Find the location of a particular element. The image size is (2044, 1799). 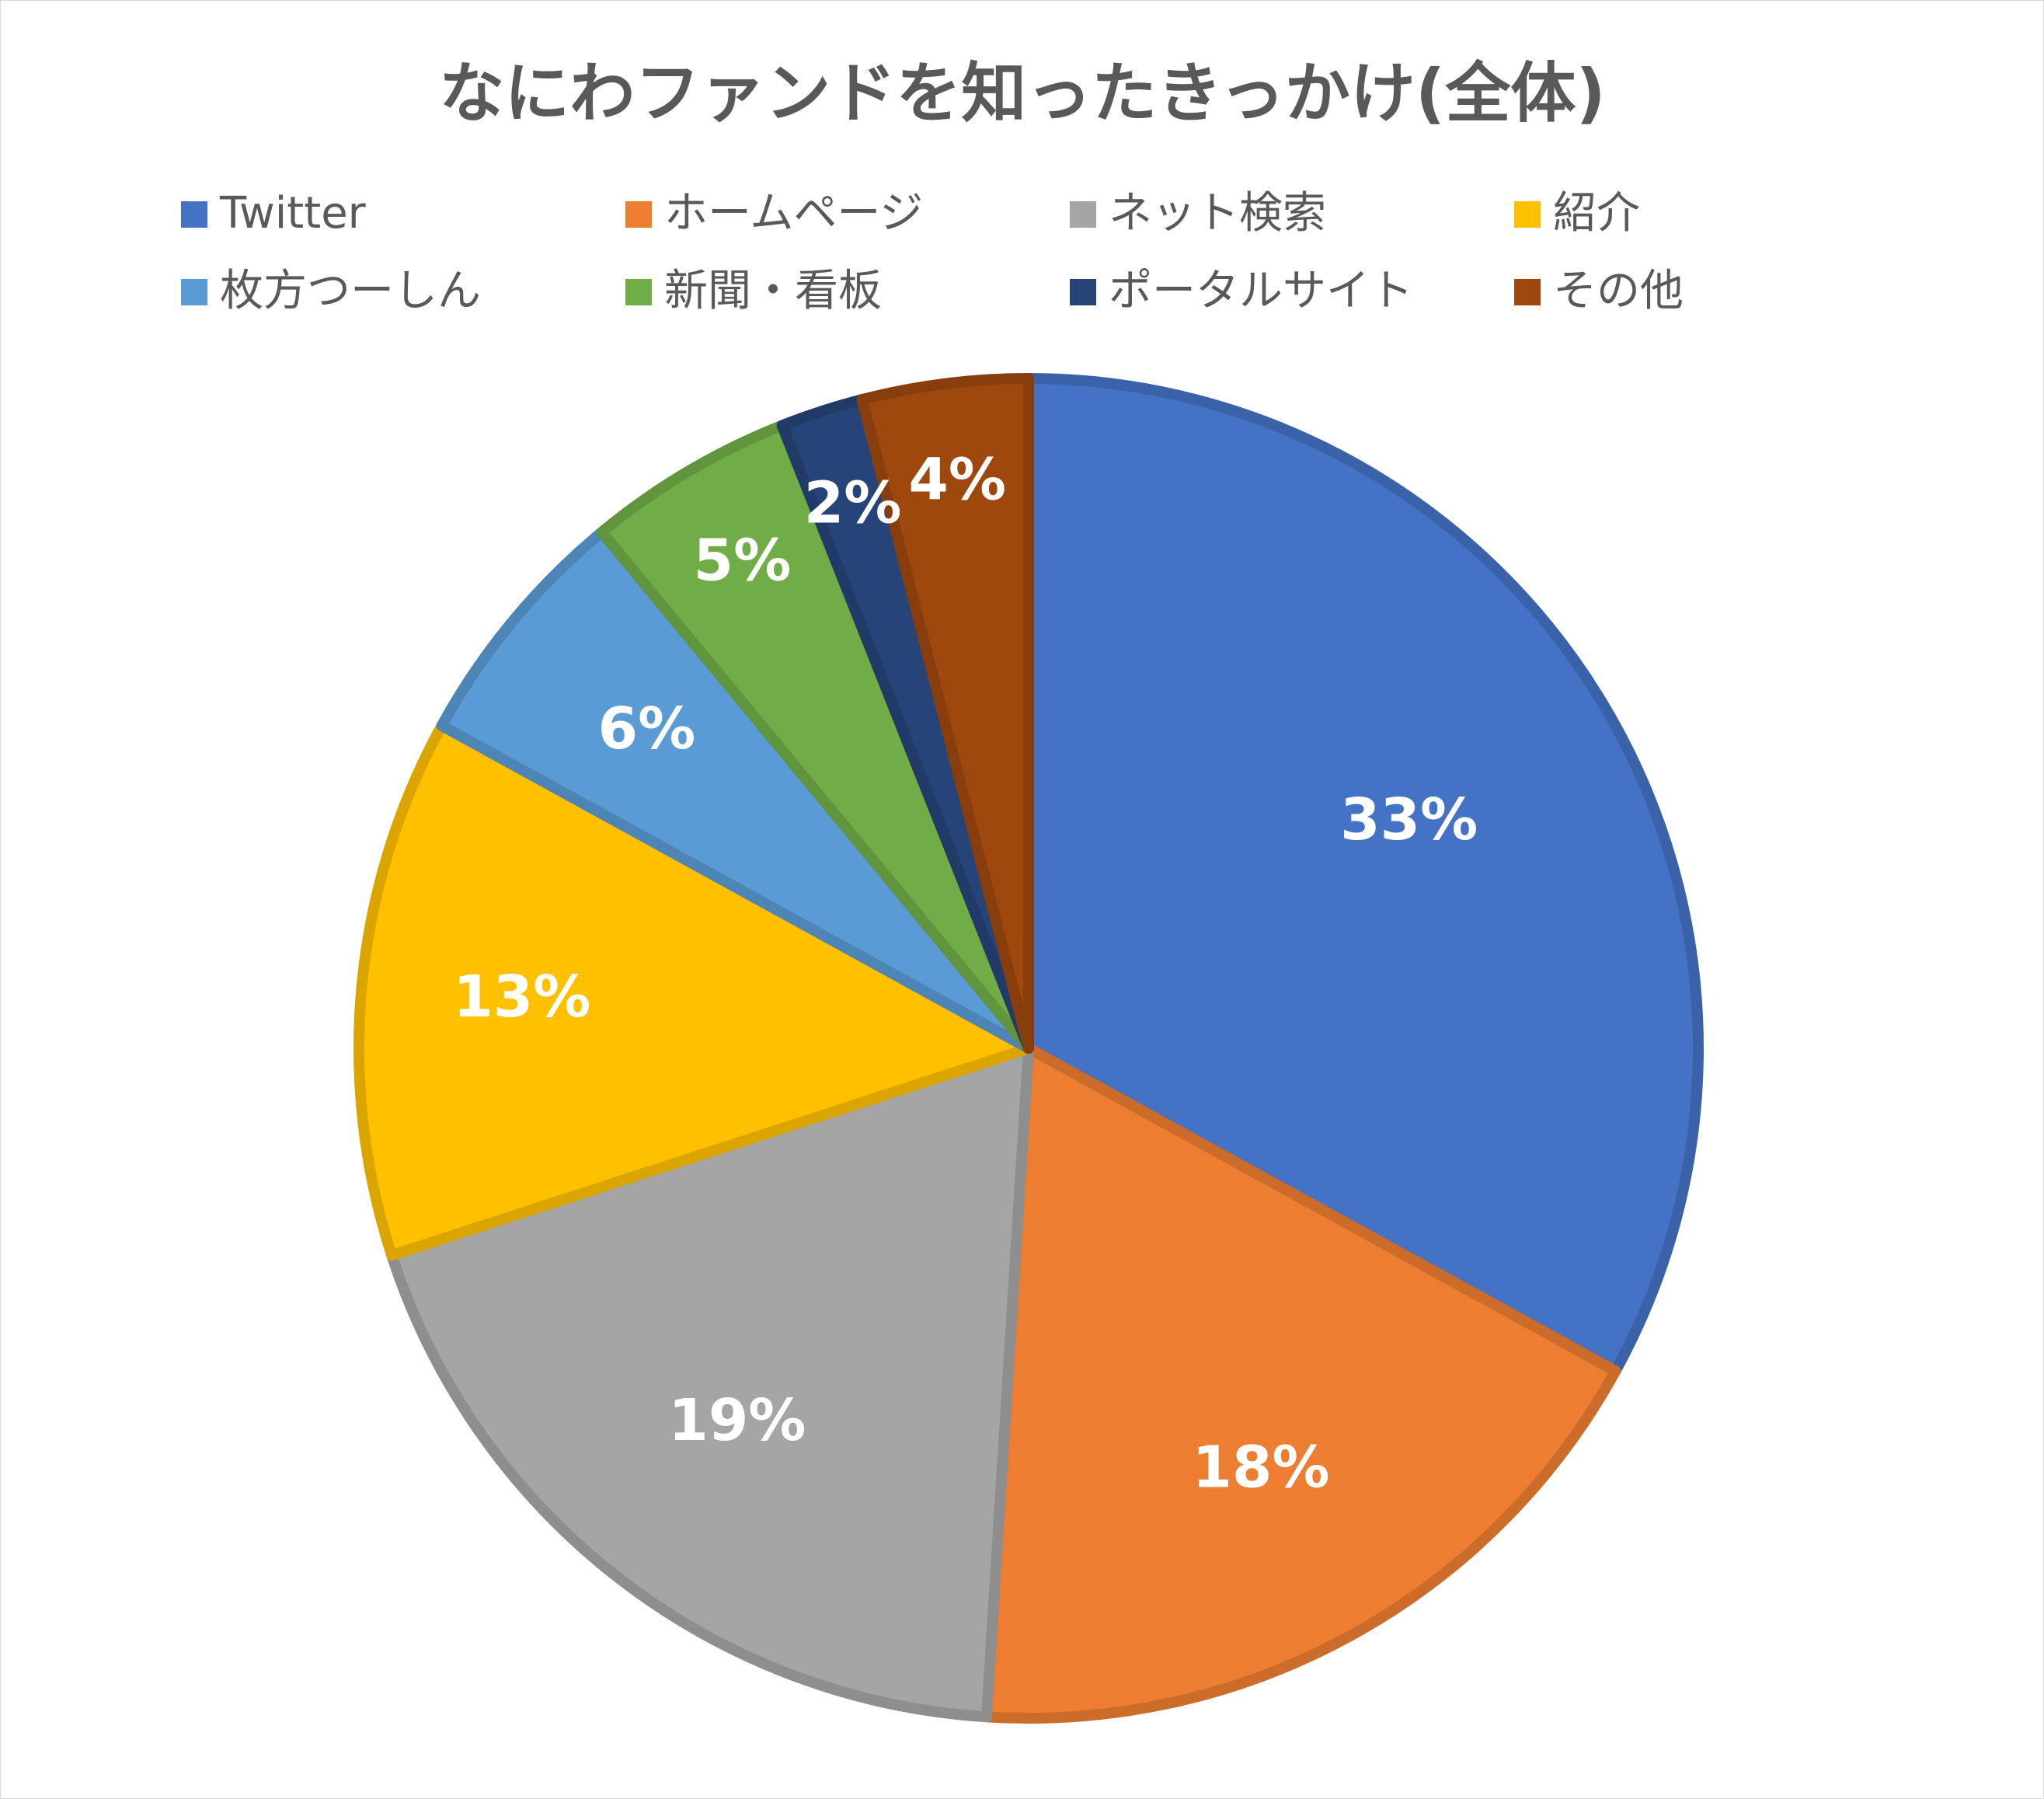

legend-item: ネット検索 is located at coordinates (1198, 214).